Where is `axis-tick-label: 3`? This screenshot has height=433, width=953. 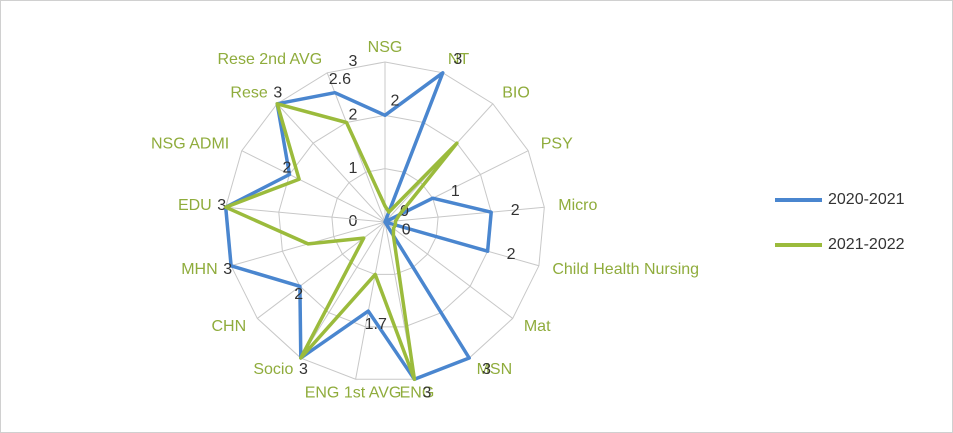
axis-tick-label: 3 is located at coordinates (353, 61).